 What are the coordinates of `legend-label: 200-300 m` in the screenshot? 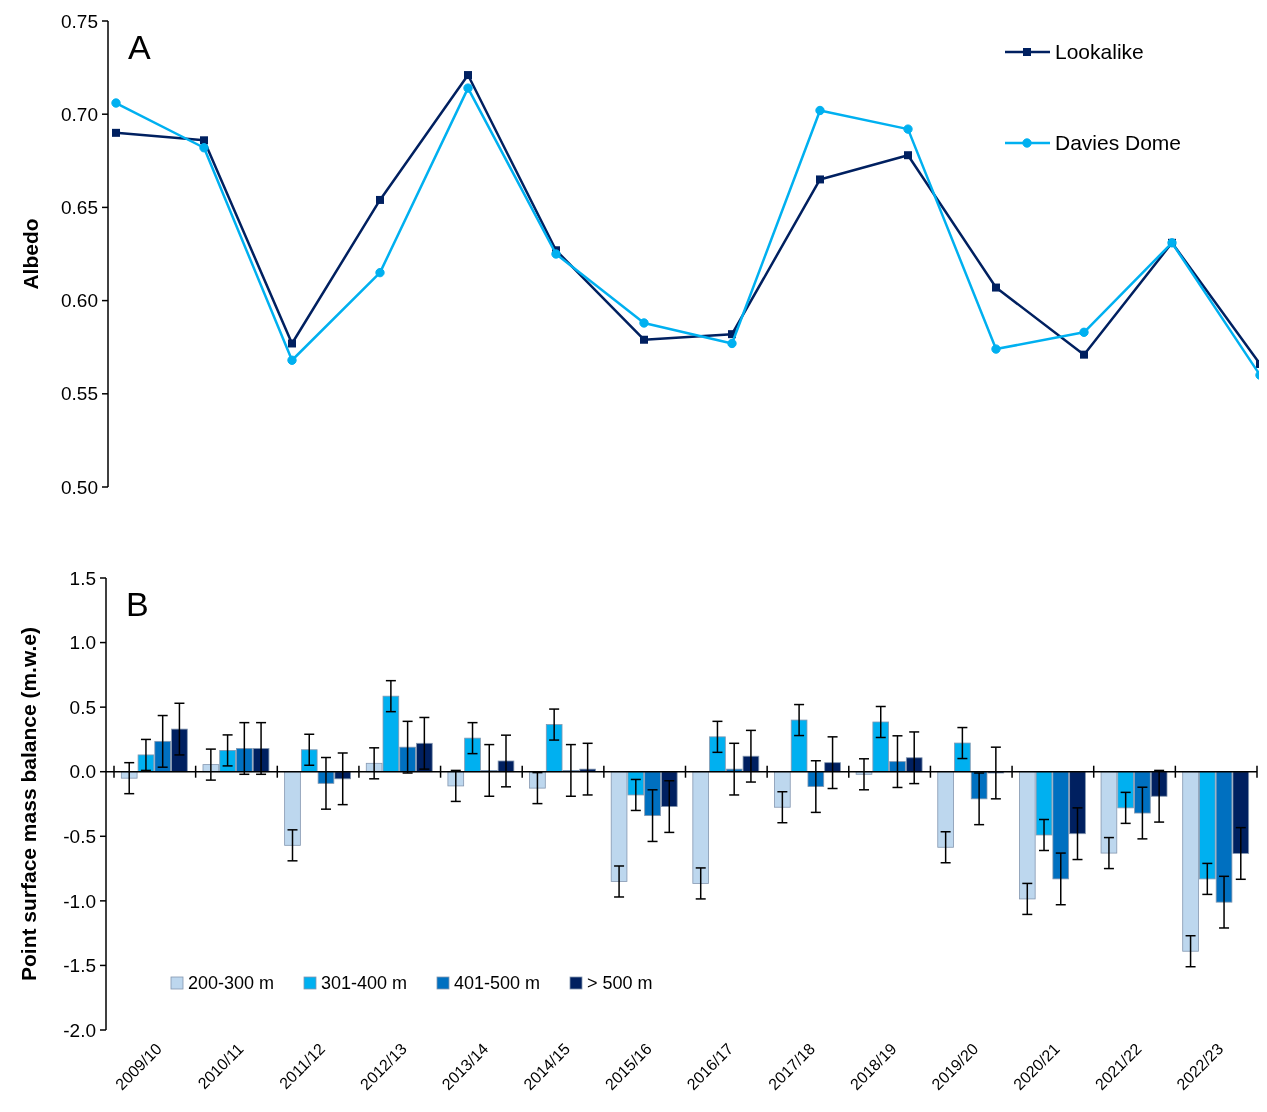 It's located at (231, 983).